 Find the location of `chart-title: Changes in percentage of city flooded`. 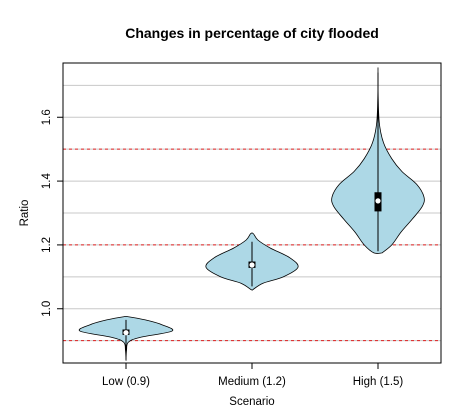

chart-title: Changes in percentage of city flooded is located at coordinates (252, 33).